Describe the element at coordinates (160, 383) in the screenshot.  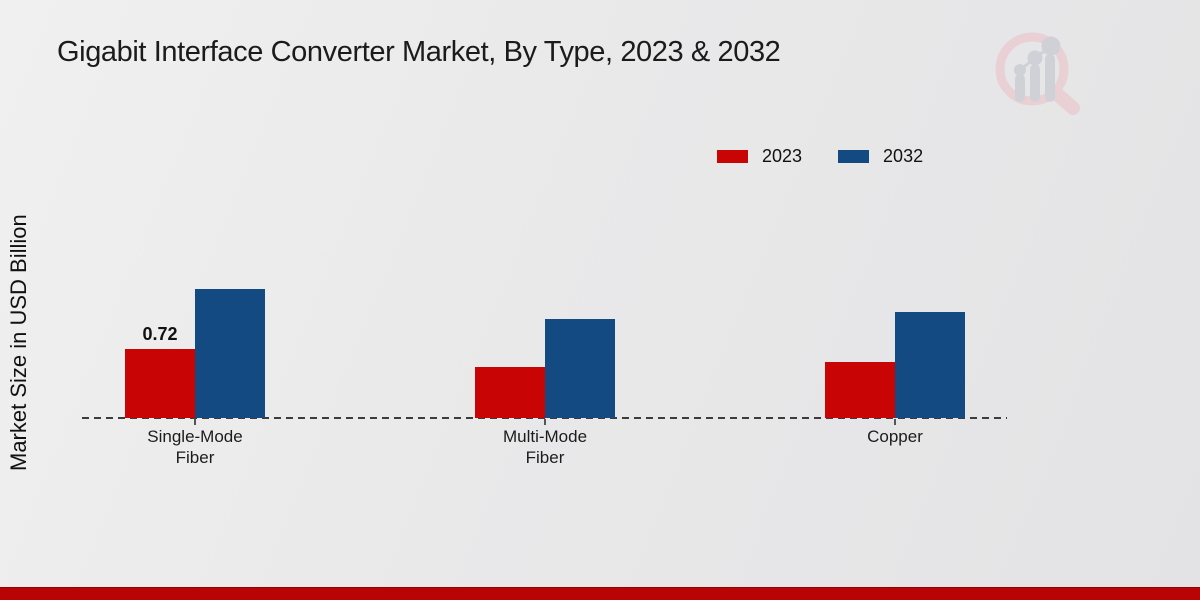
I see `bar-2023-single-mode-fiber` at that location.